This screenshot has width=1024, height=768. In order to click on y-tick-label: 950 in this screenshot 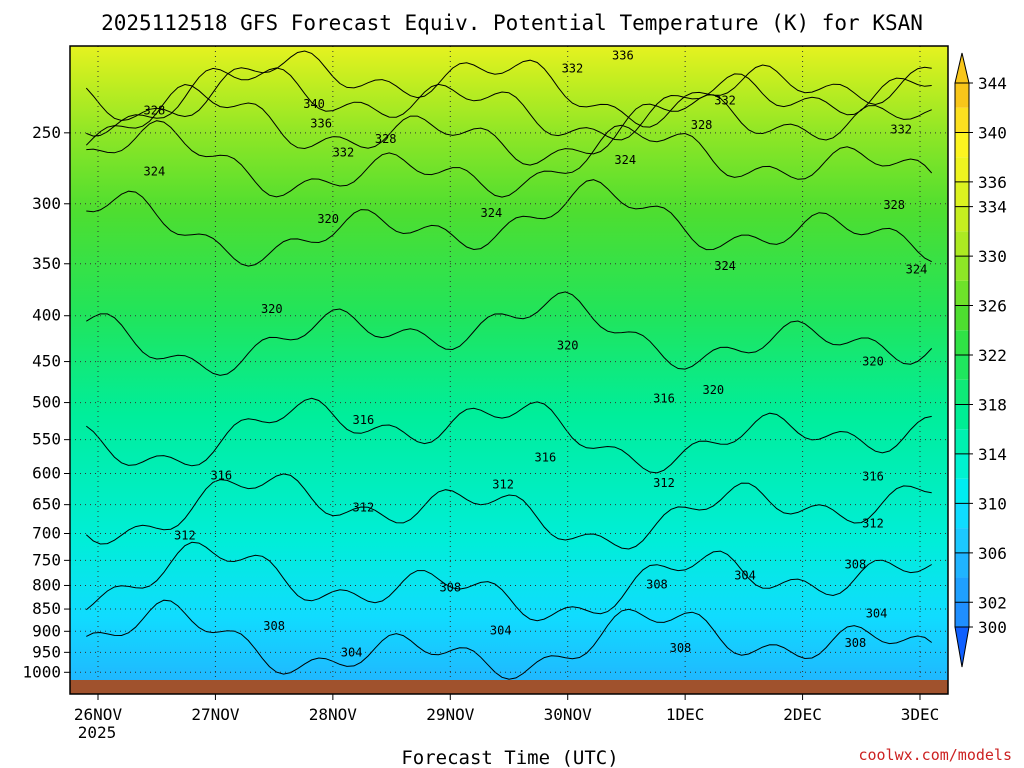, I will do `click(46, 651)`.